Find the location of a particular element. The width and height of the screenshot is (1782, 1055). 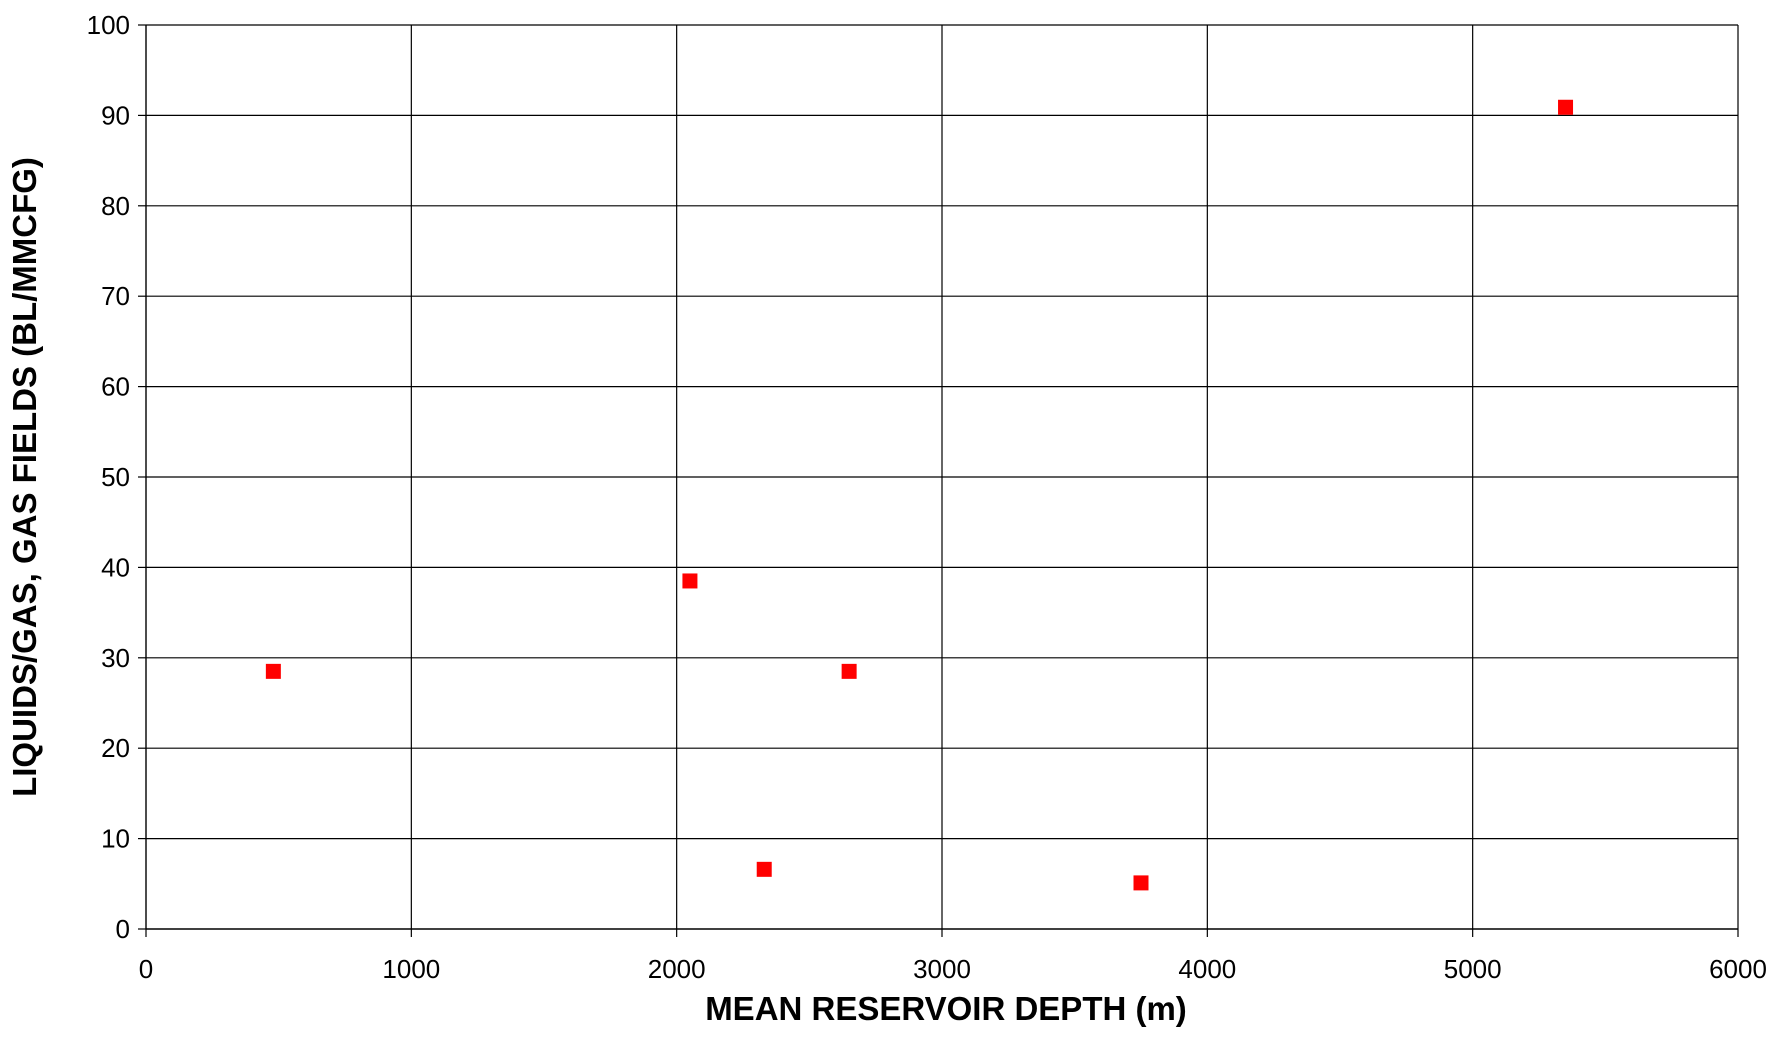

y-tick-label: 40 is located at coordinates (115, 567).